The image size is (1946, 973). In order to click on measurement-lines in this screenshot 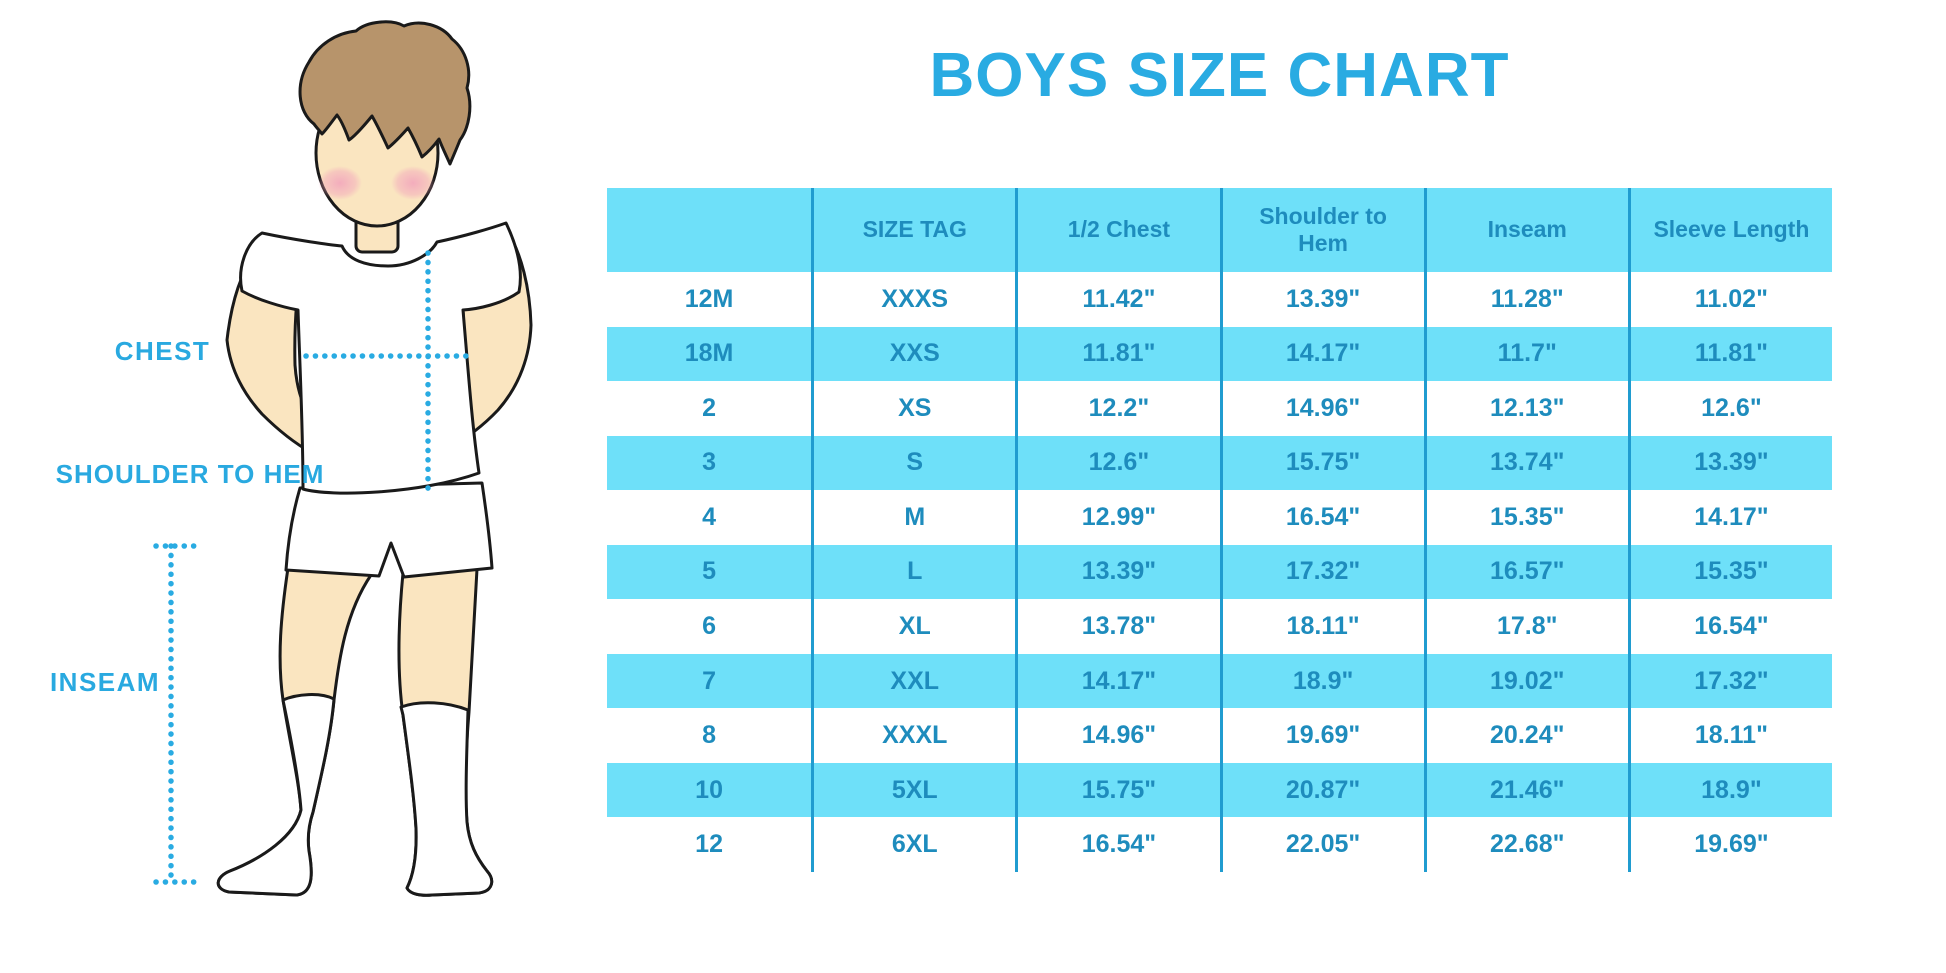, I will do `click(311, 567)`.